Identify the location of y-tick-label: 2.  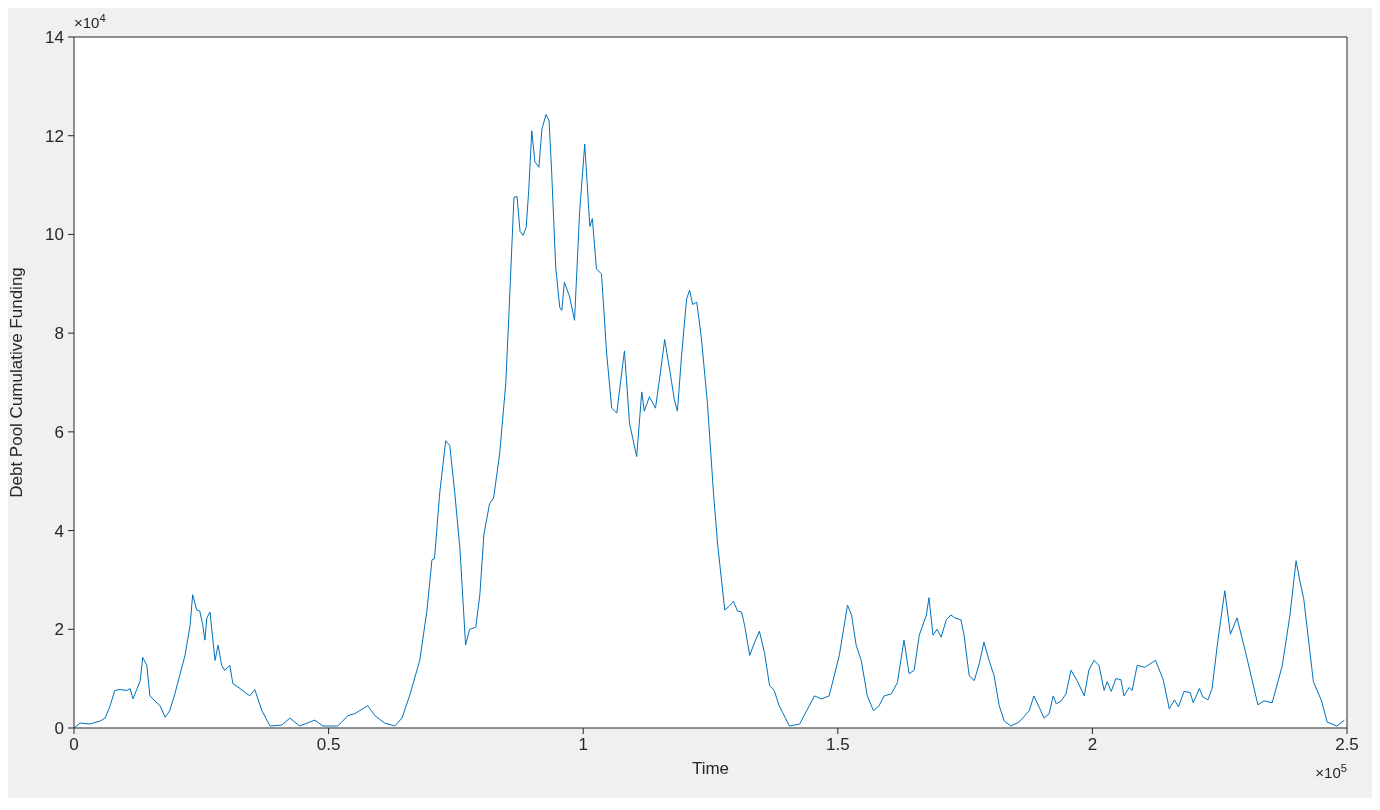
(59, 630).